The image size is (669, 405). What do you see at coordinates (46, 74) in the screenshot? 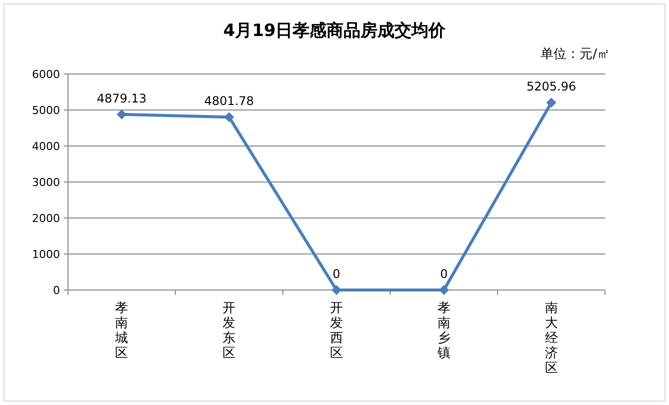
I see `y-tick-label: 6000` at bounding box center [46, 74].